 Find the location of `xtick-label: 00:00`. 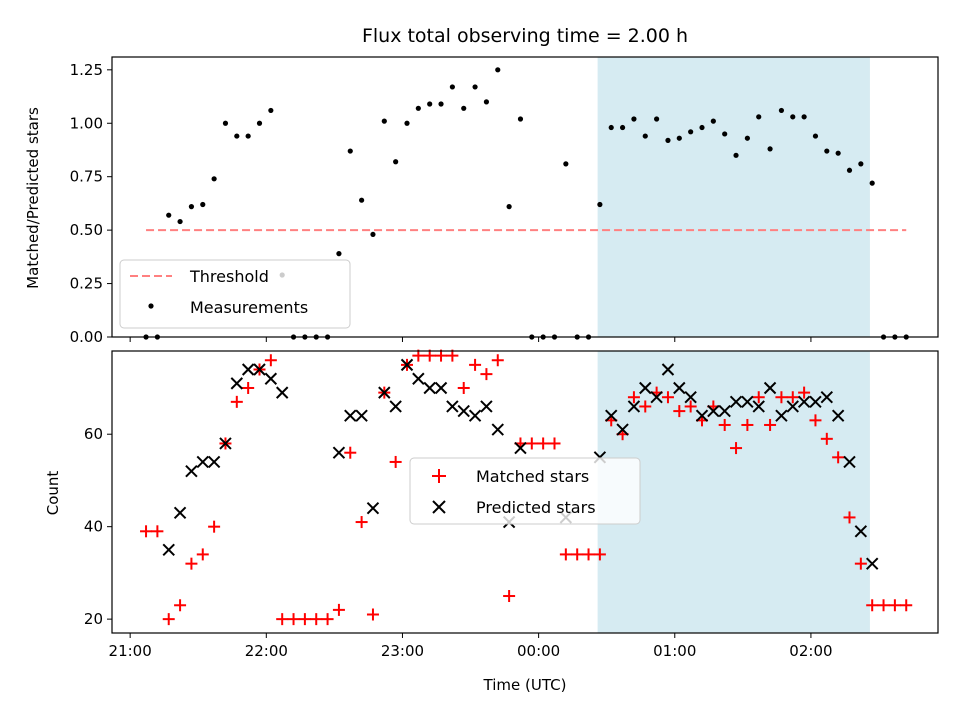

xtick-label: 00:00 is located at coordinates (538, 651).